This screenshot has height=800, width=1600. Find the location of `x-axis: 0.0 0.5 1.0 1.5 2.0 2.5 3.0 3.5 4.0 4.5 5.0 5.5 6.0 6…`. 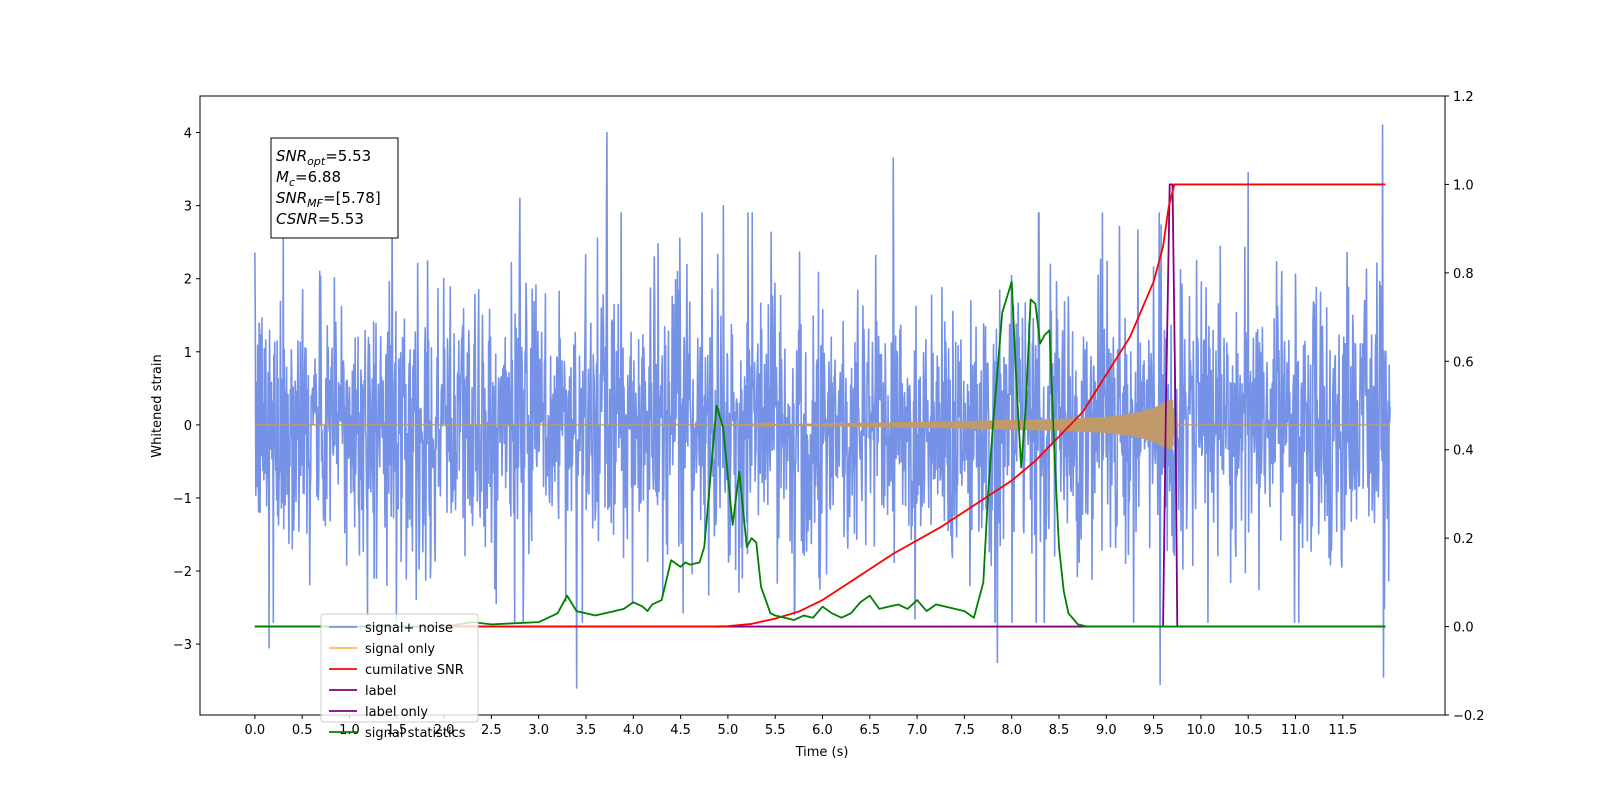

x-axis: 0.0 0.5 1.0 1.5 2.0 2.5 3.0 3.5 4.0 4.5 5.0 5.5 6.0 6… is located at coordinates (801, 726).